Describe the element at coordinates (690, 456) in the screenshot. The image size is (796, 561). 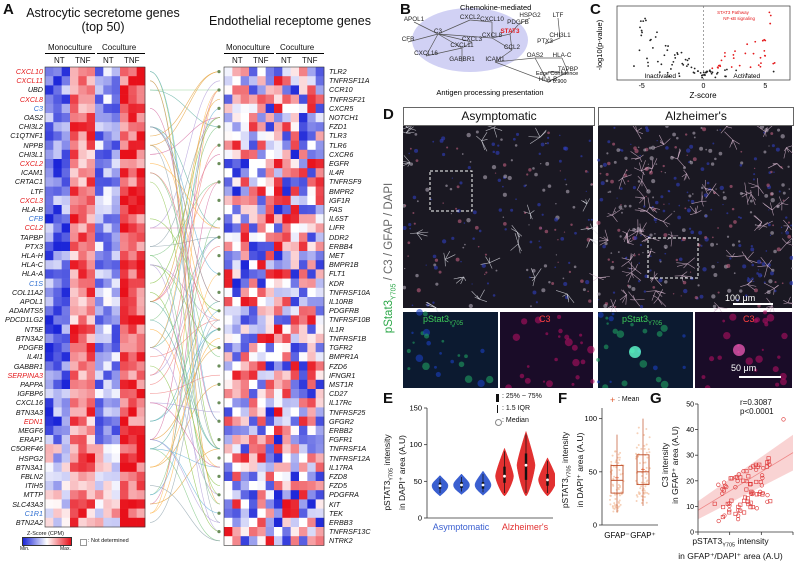
I see `y-tick: 30` at that location.